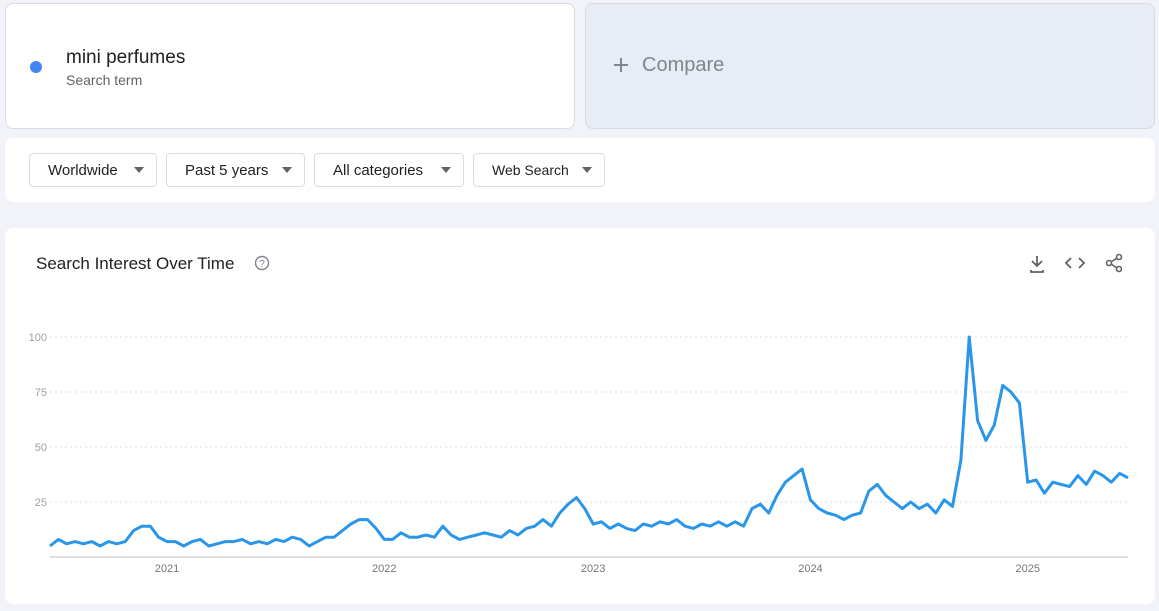 This screenshot has height=611, width=1159. Describe the element at coordinates (167, 569) in the screenshot. I see `x-tick-label: 2021` at that location.